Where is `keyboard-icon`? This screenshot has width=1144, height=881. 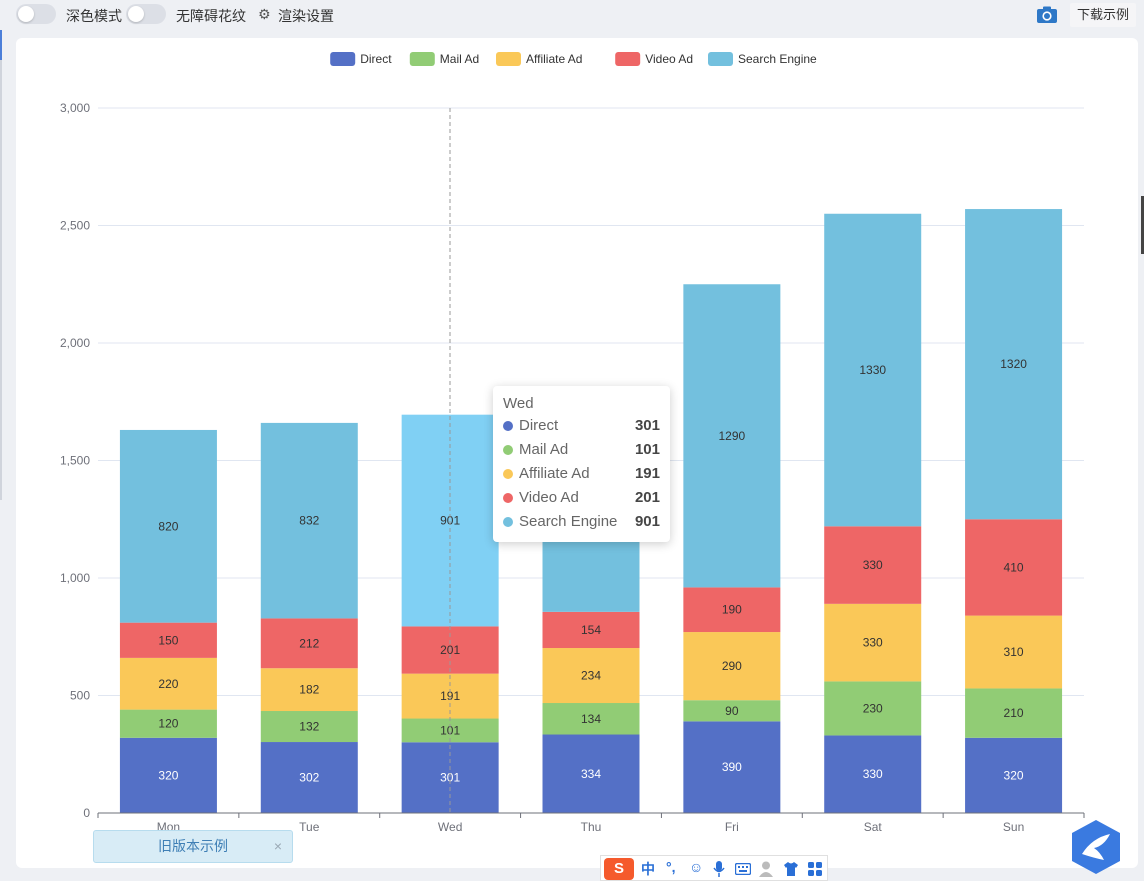 keyboard-icon is located at coordinates (743, 869).